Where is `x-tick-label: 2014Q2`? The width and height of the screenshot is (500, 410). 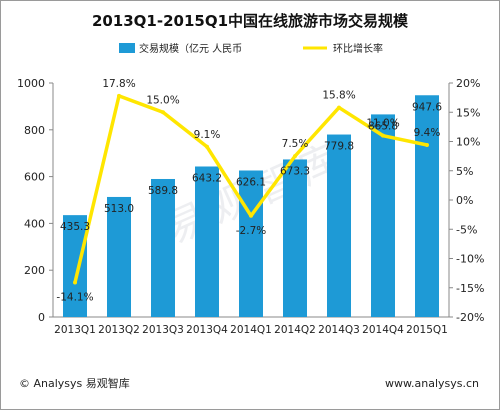 x-tick-label: 2014Q2 is located at coordinates (295, 330).